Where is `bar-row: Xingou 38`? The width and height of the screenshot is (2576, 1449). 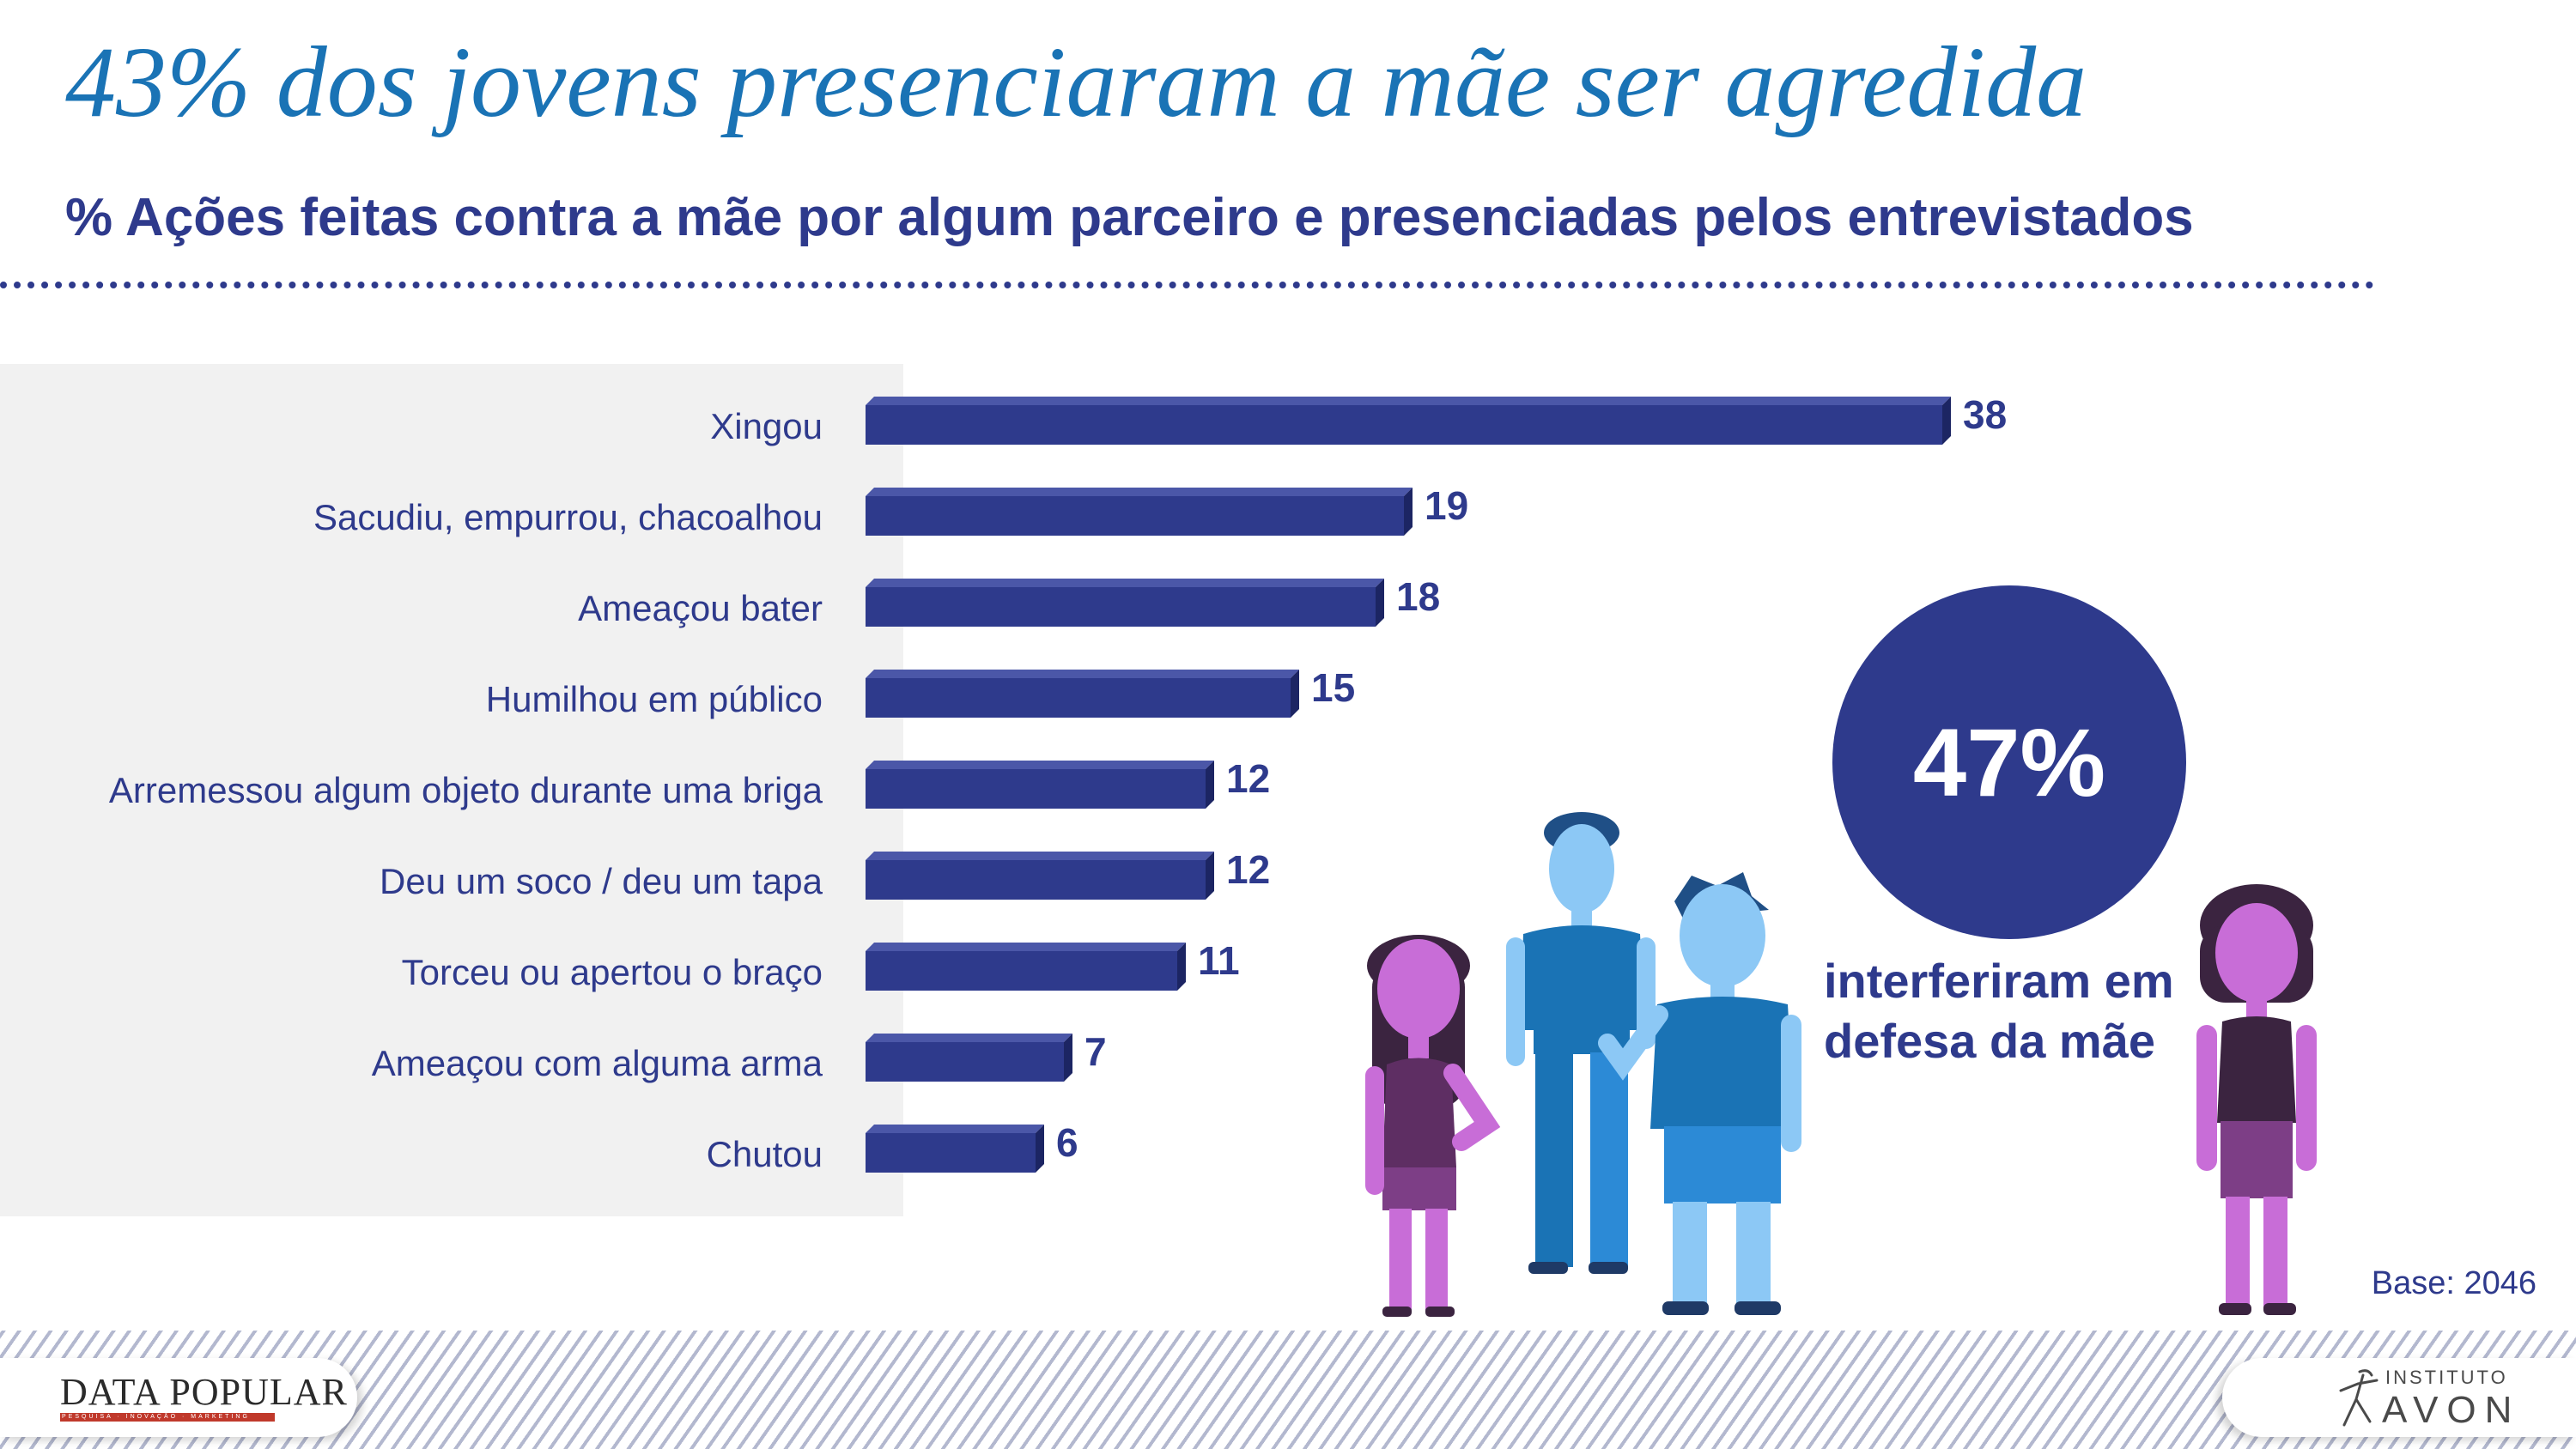
bar-row: Xingou 38 is located at coordinates (1358, 419).